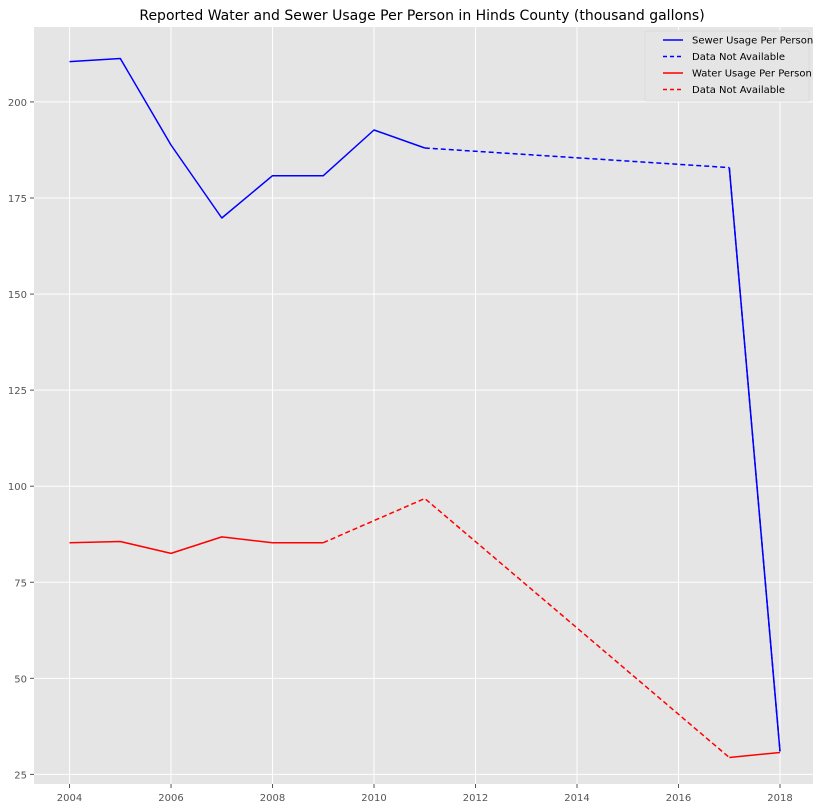 This screenshot has width=821, height=811. I want to click on legend-label: Water Usage Per Person, so click(752, 74).